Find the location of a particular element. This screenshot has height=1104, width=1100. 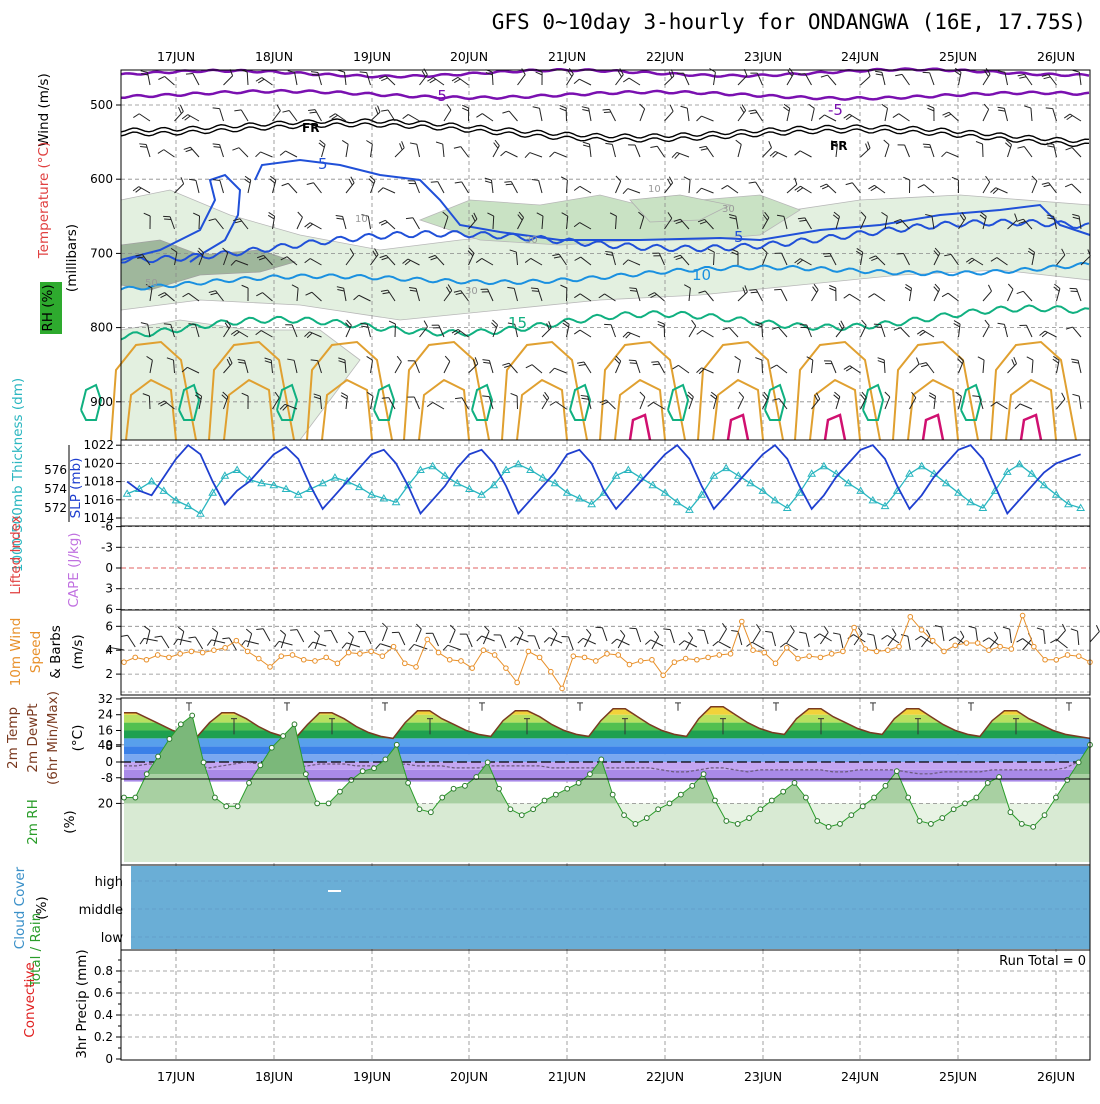

temp2m-label: 2m DewPt is located at coordinates (33, 737).